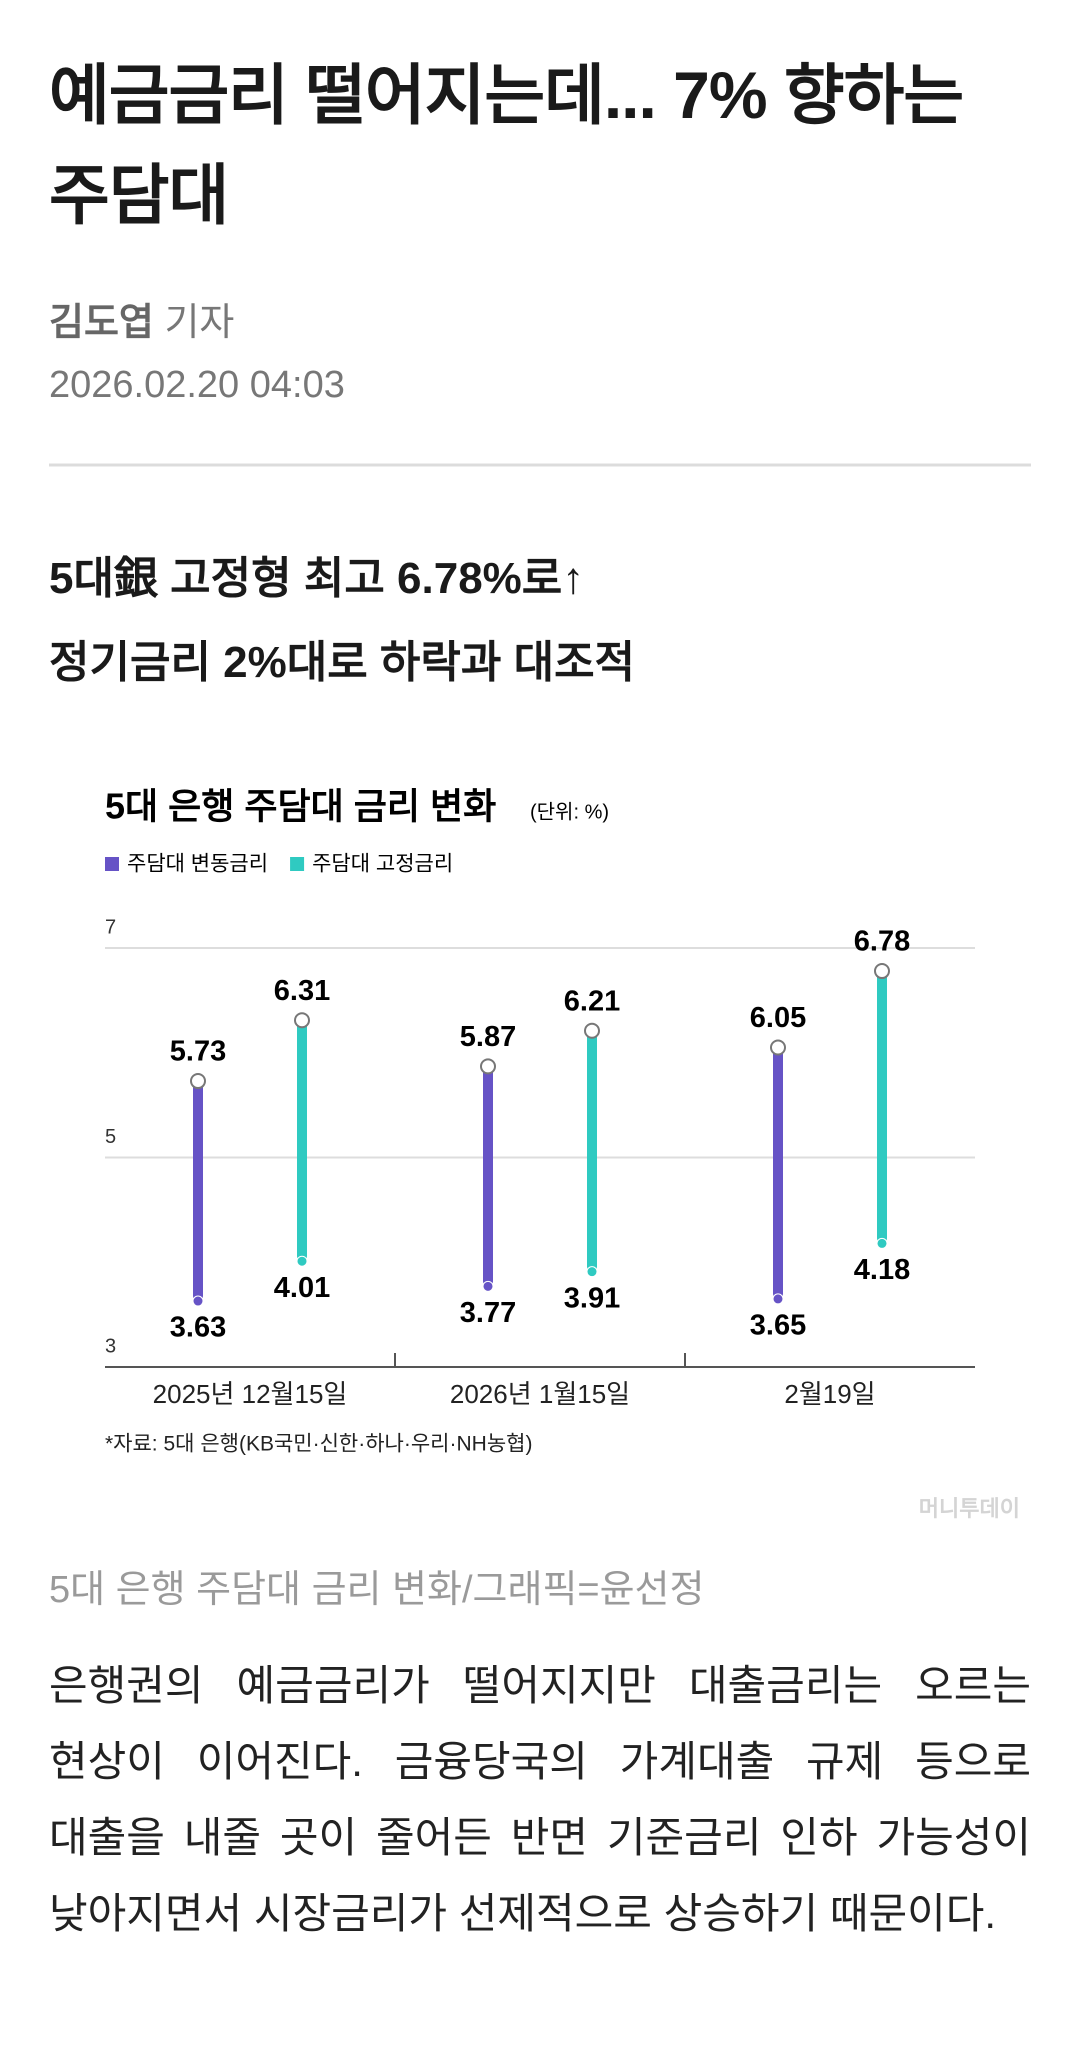  I want to click on byline: 김도엽 기자, so click(141, 318).